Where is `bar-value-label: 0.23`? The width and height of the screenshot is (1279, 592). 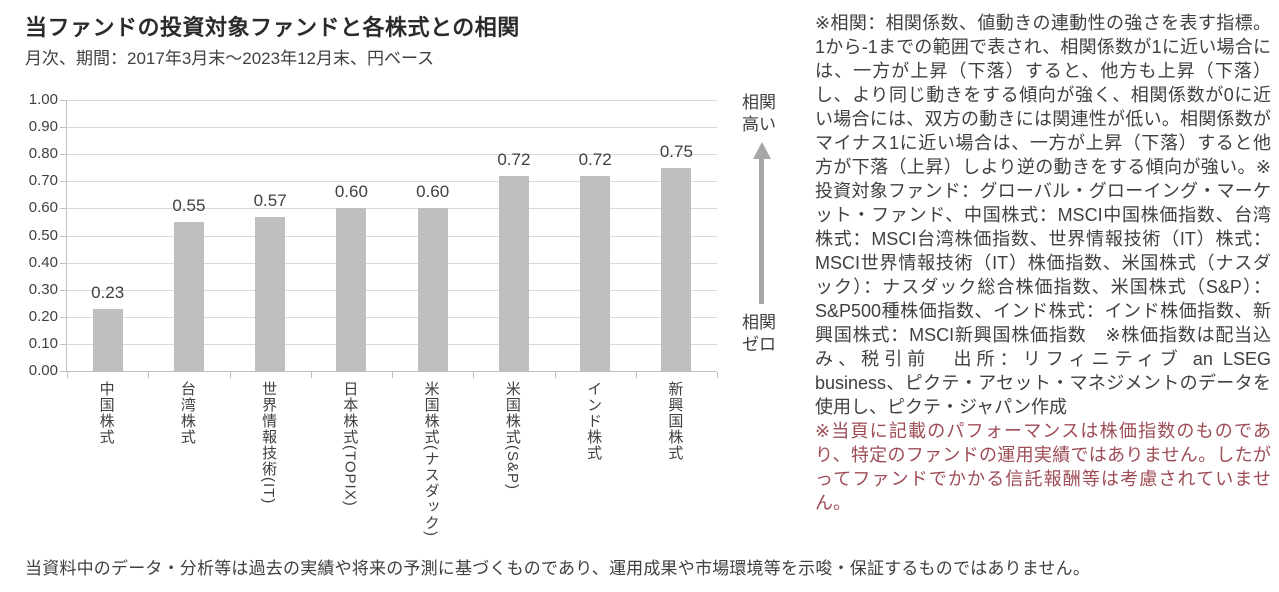 bar-value-label: 0.23 is located at coordinates (108, 292).